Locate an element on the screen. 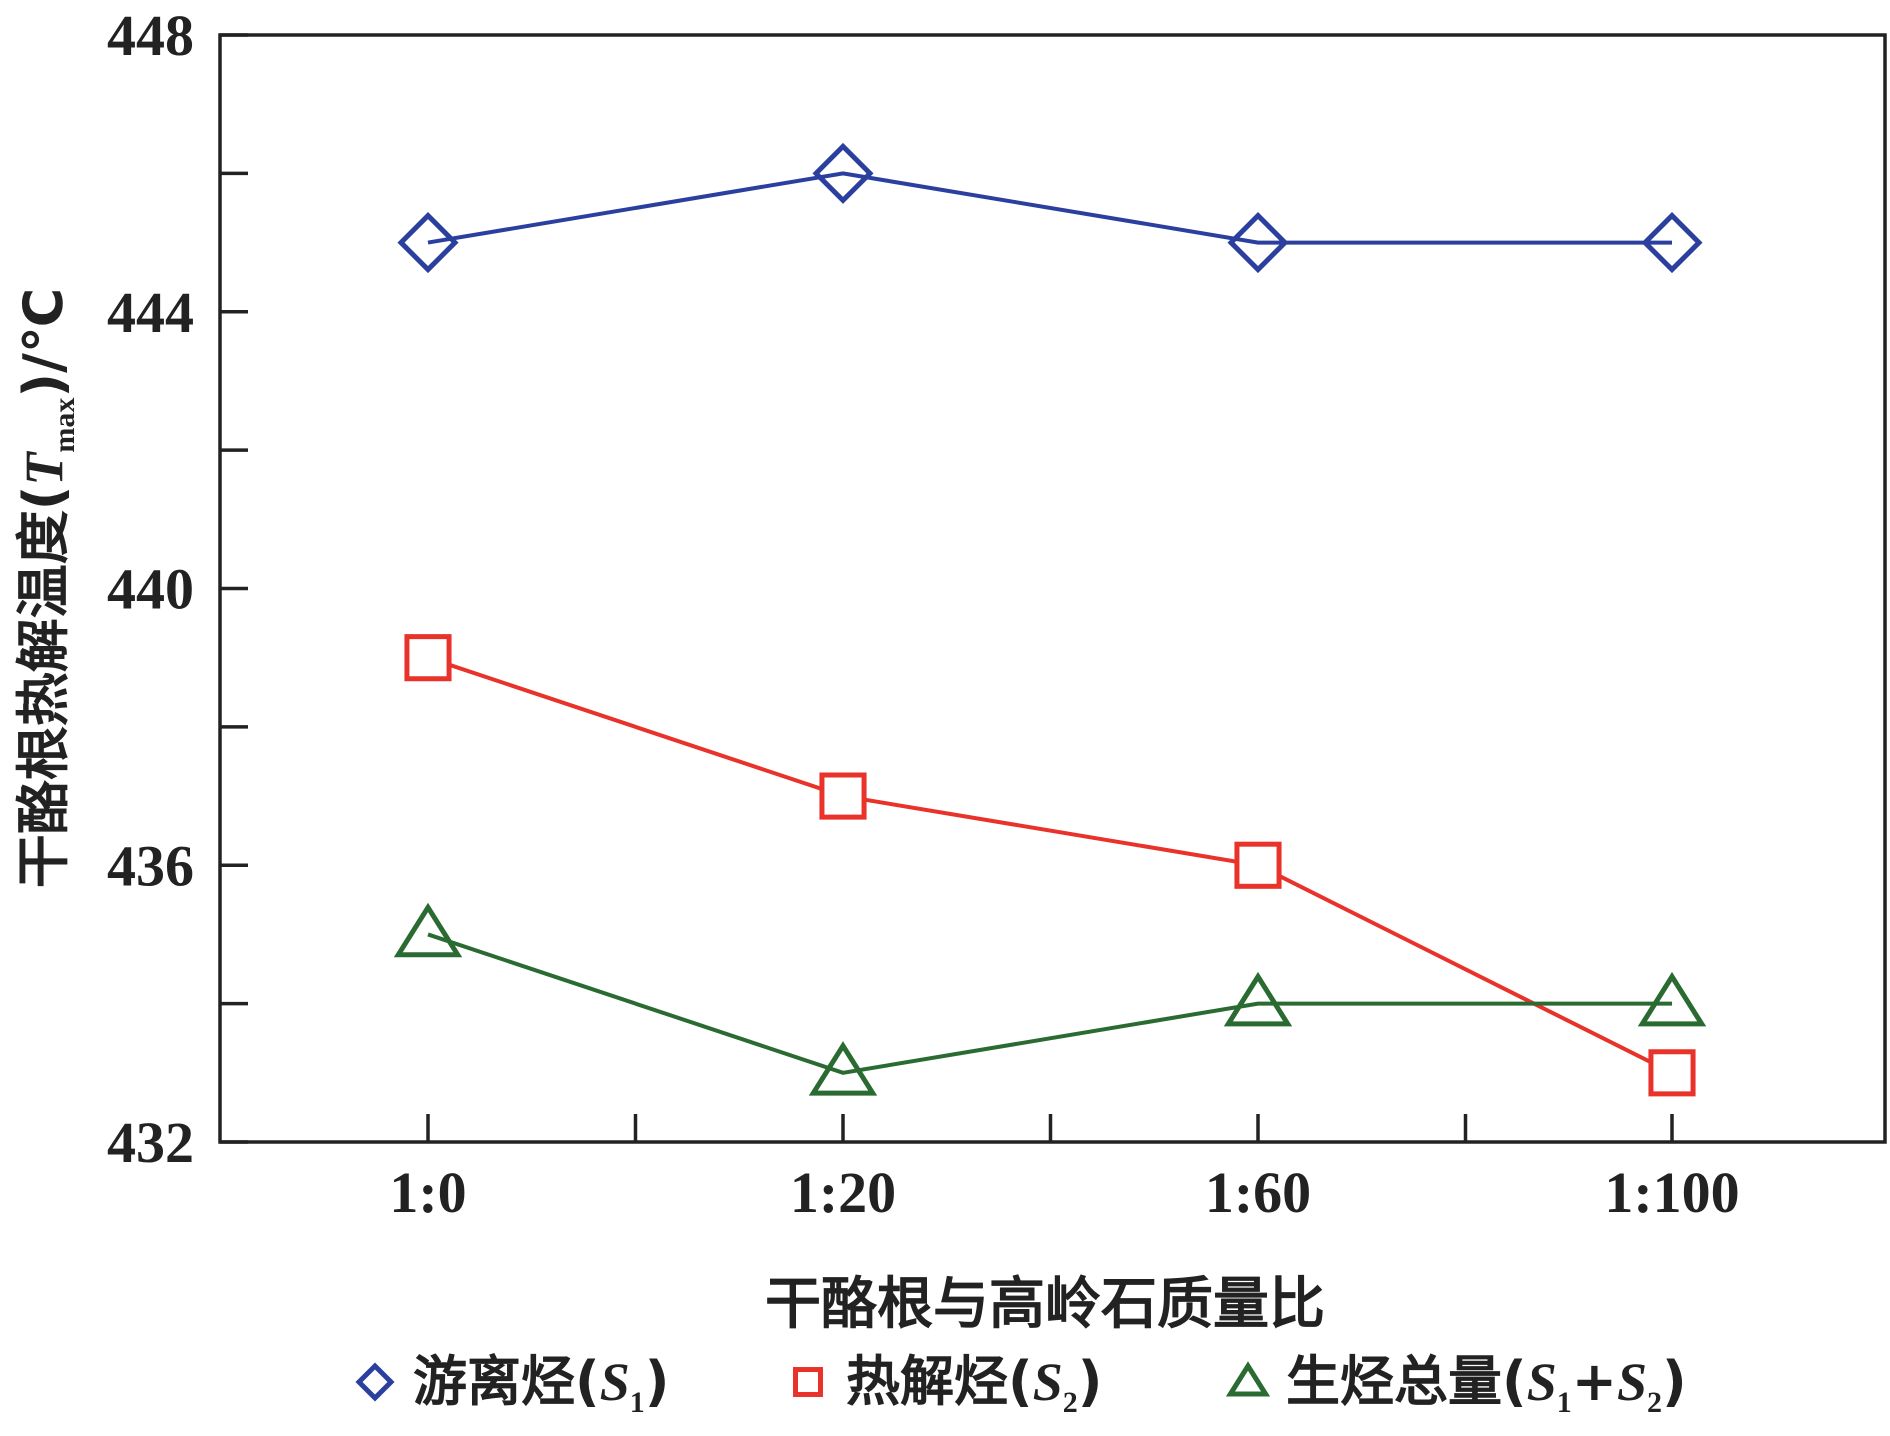 Image resolution: width=1890 pixels, height=1436 pixels. y-tick-label: 444 is located at coordinates (150, 312).